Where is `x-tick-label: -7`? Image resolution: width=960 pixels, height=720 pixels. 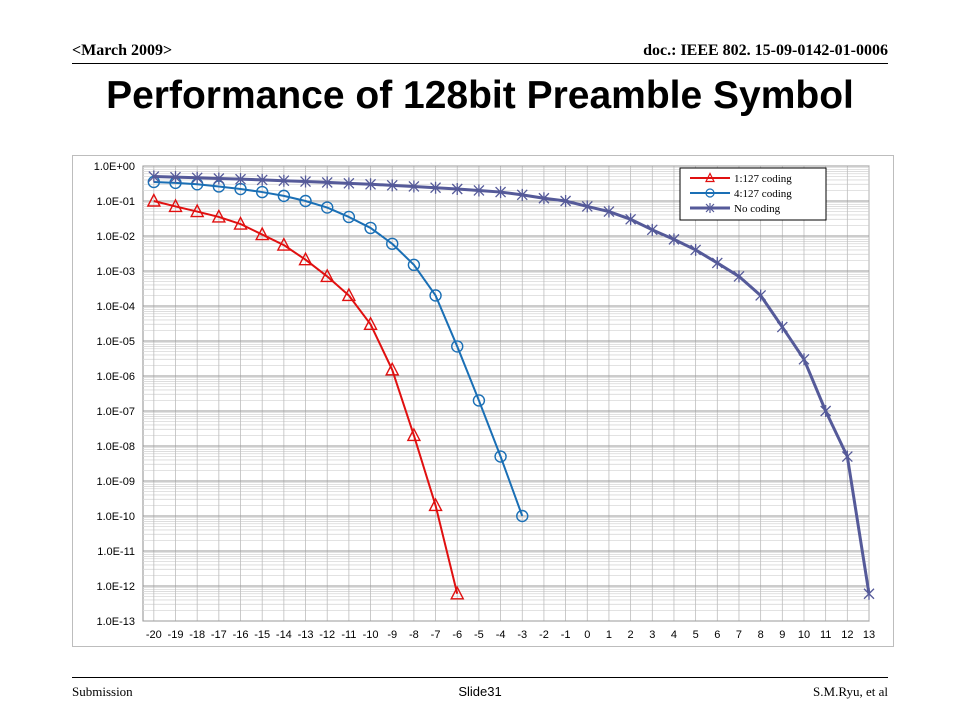
x-tick-label: -7 is located at coordinates (436, 635).